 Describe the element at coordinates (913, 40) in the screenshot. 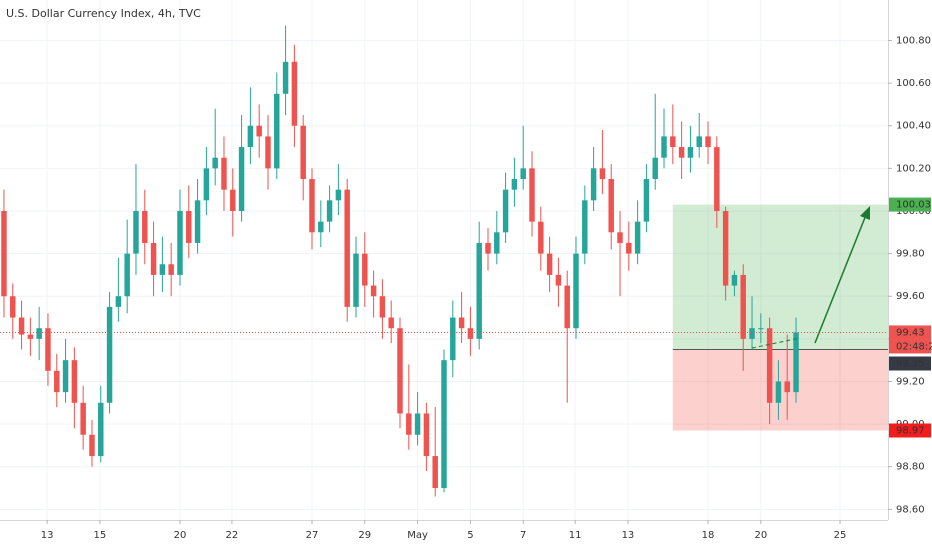

I see `y-tick-label: 100.80` at that location.